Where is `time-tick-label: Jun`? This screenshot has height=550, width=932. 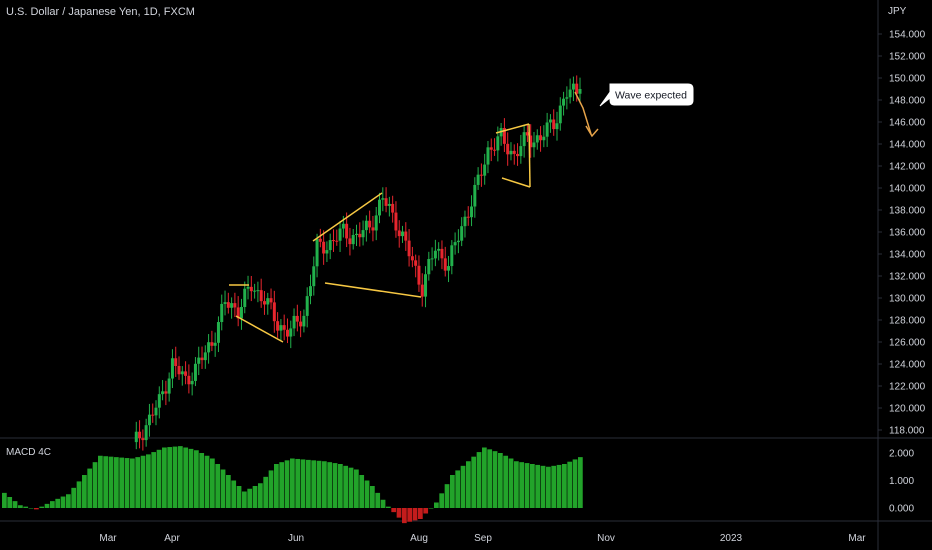
time-tick-label: Jun is located at coordinates (296, 538).